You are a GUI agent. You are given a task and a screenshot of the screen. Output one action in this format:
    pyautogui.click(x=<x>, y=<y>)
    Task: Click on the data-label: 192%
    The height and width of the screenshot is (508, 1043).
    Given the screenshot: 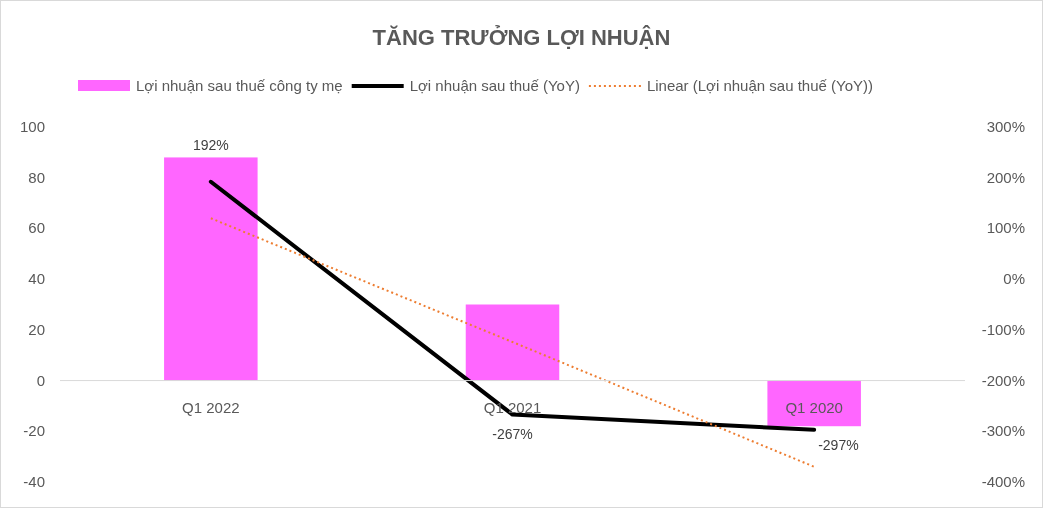 What is the action you would take?
    pyautogui.click(x=210, y=144)
    